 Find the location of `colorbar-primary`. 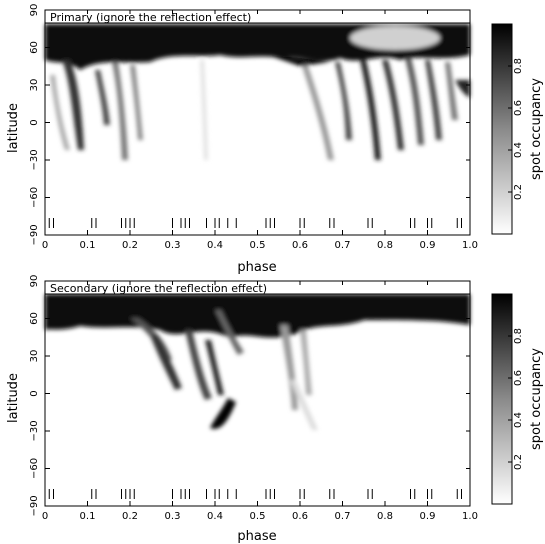

colorbar-primary is located at coordinates (502, 129).